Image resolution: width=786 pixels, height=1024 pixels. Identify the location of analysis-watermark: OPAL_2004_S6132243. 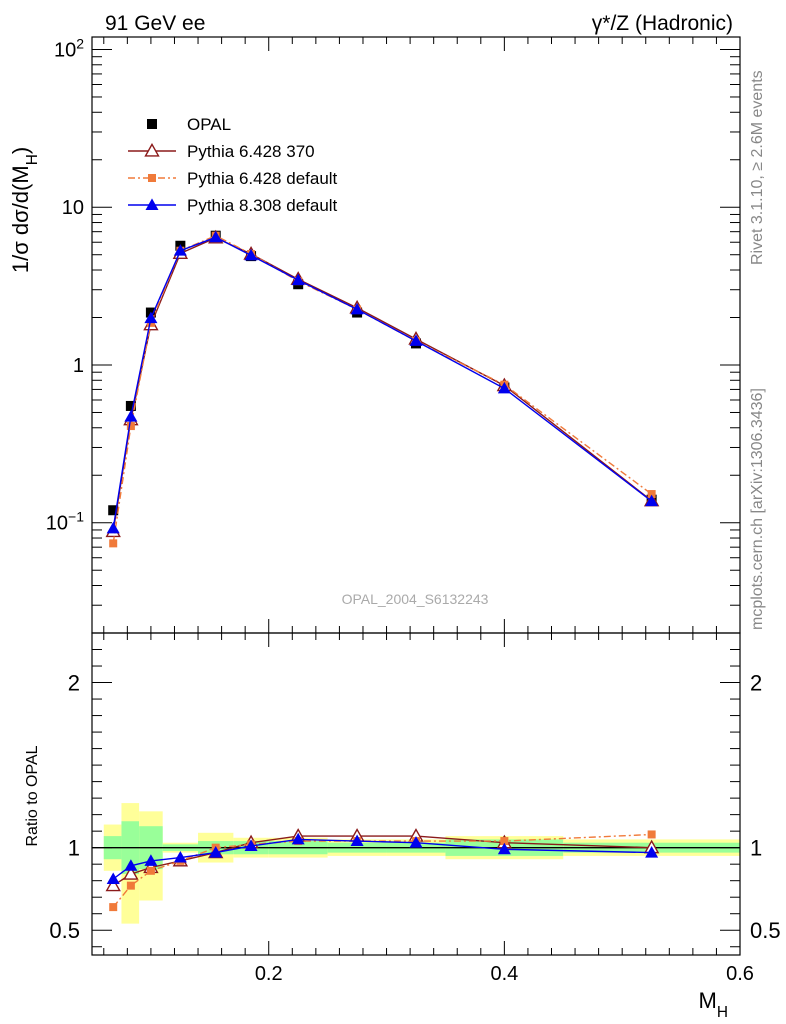
(415, 599).